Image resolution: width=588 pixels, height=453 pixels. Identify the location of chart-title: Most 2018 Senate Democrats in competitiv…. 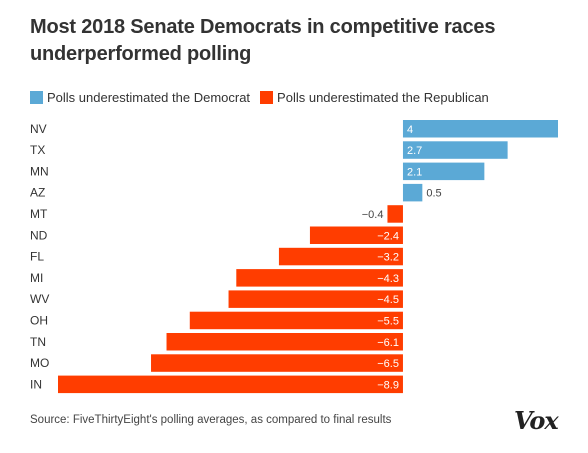
(263, 40).